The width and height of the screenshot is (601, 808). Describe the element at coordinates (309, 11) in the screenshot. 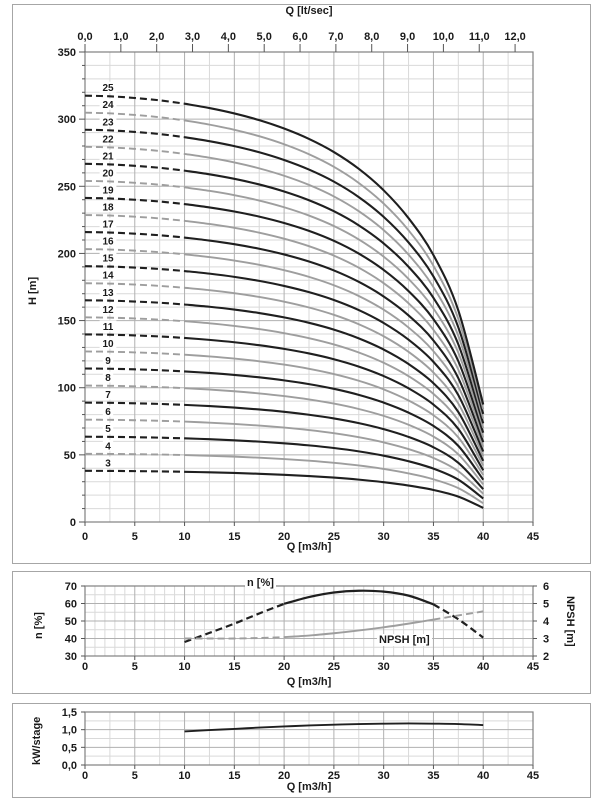

I see `top-axis-title: Q [lt/sec]` at that location.